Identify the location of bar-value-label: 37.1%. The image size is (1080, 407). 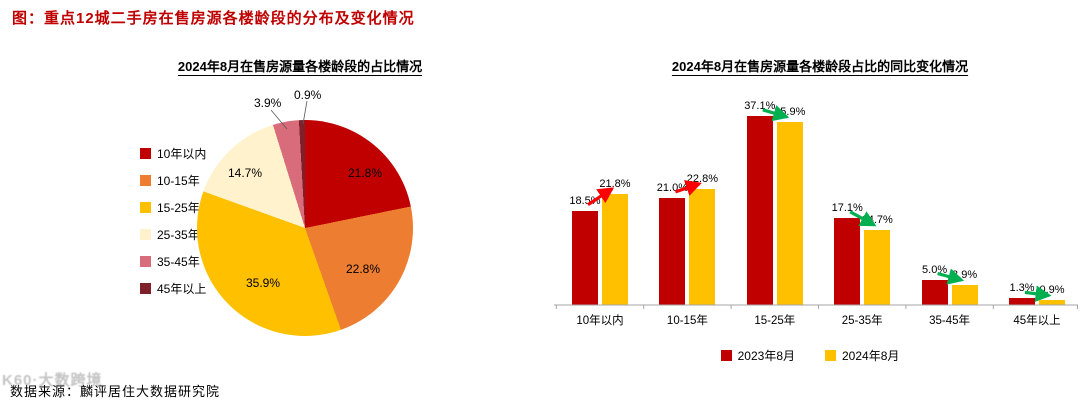
(760, 105).